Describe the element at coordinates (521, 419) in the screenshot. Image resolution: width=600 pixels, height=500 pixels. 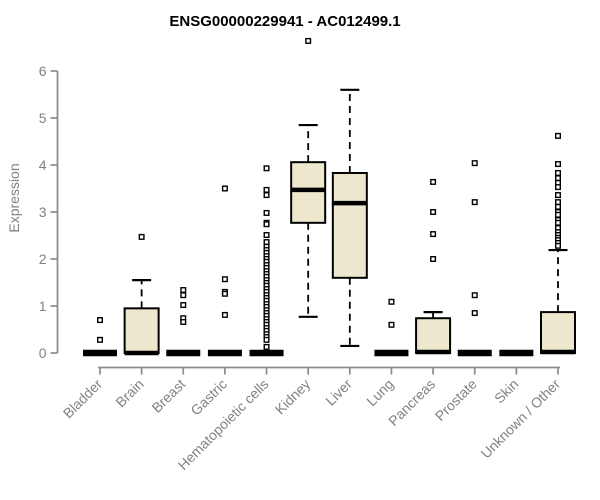
I see `x-tick-label: Unknown / Other` at that location.